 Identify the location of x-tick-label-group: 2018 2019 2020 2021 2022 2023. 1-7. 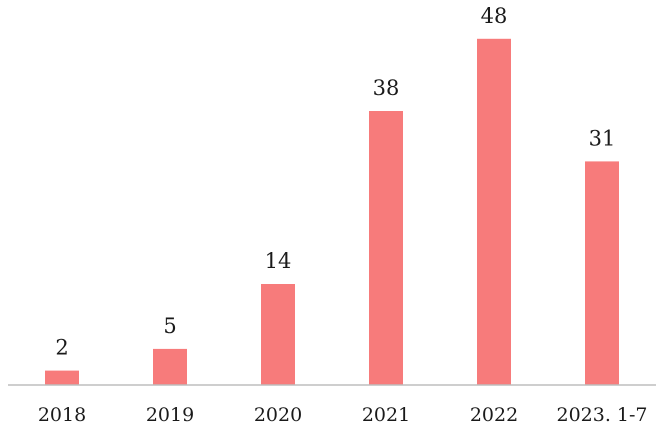
(343, 415).